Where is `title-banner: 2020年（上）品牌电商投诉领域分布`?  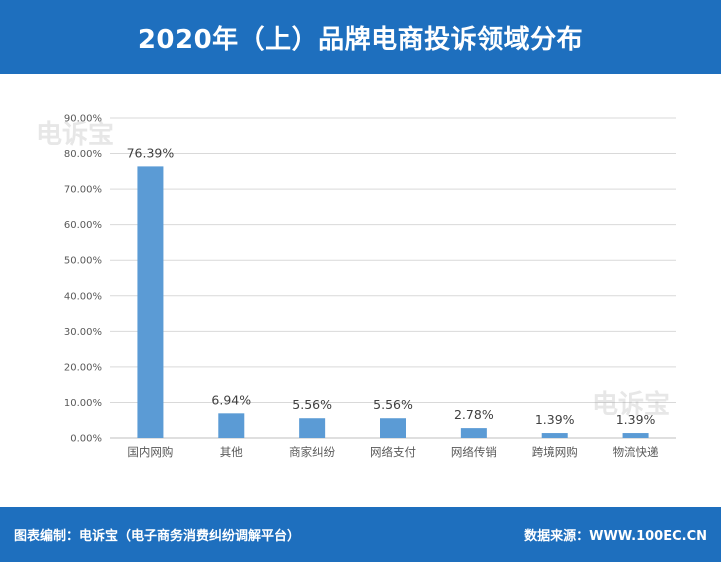 title-banner: 2020年（上）品牌电商投诉领域分布 is located at coordinates (360, 37).